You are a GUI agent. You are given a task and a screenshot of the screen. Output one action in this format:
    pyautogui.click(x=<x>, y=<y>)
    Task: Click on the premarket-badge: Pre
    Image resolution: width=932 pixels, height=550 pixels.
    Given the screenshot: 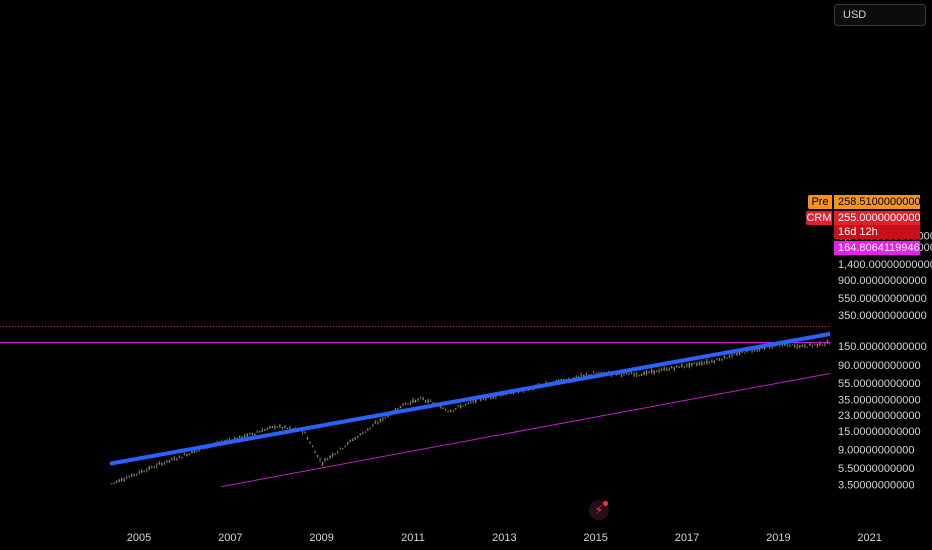 What is the action you would take?
    pyautogui.click(x=820, y=202)
    